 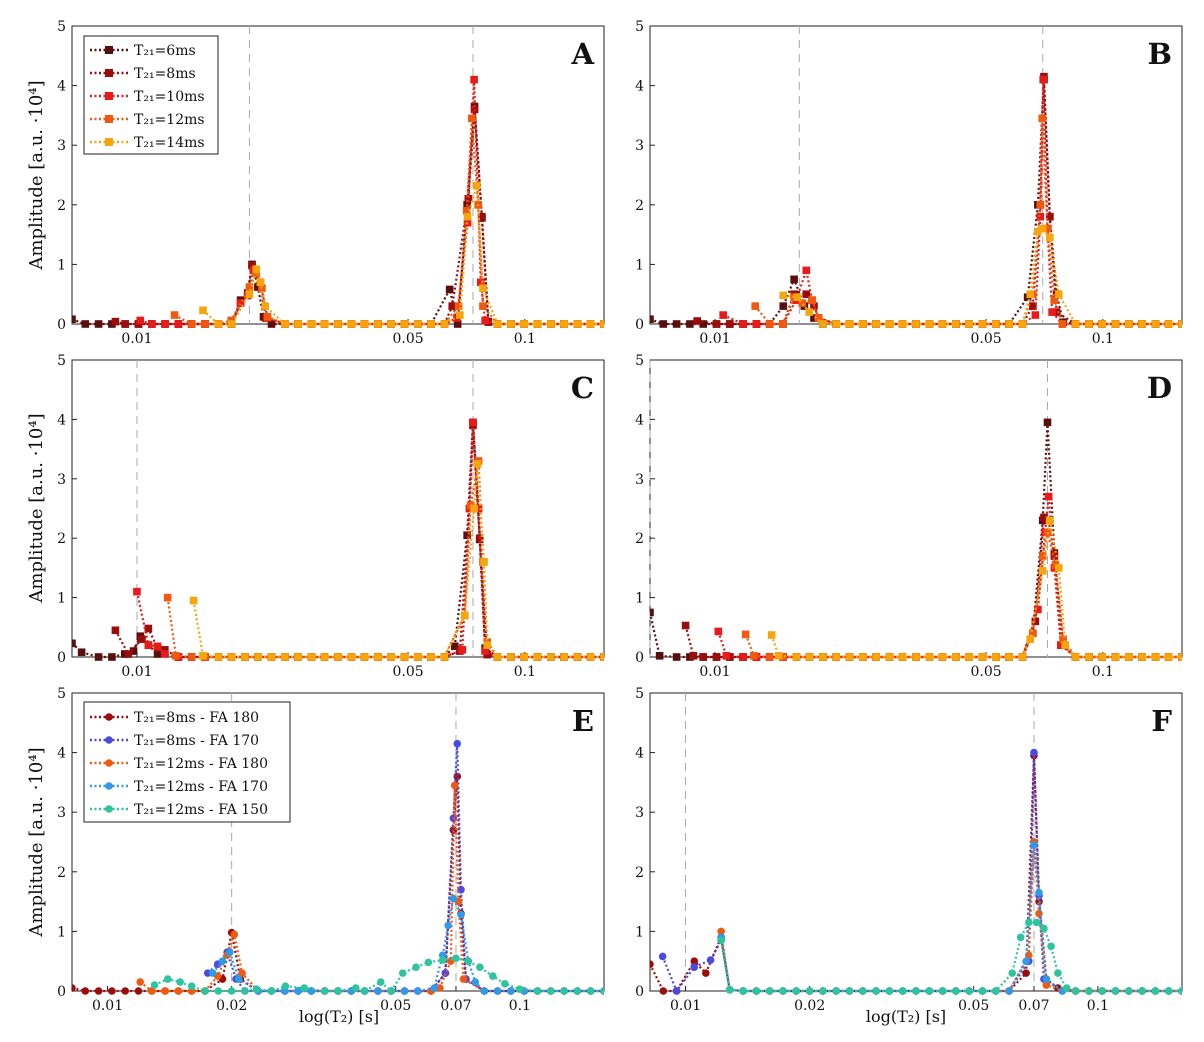 What do you see at coordinates (169, 143) in the screenshot?
I see `legend-label: T₂₁=14ms` at bounding box center [169, 143].